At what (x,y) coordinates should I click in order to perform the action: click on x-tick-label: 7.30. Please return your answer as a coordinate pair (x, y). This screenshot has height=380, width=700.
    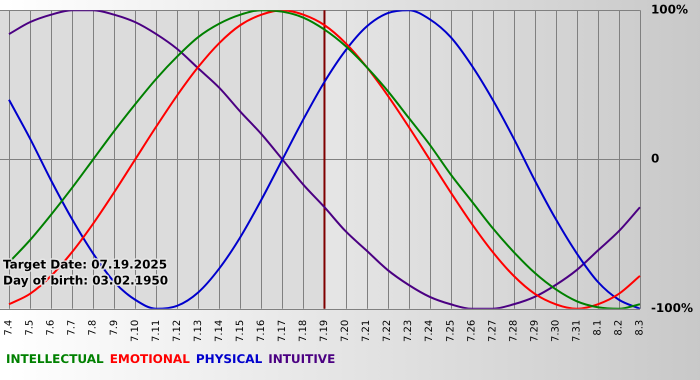
    Looking at the image, I should click on (556, 331).